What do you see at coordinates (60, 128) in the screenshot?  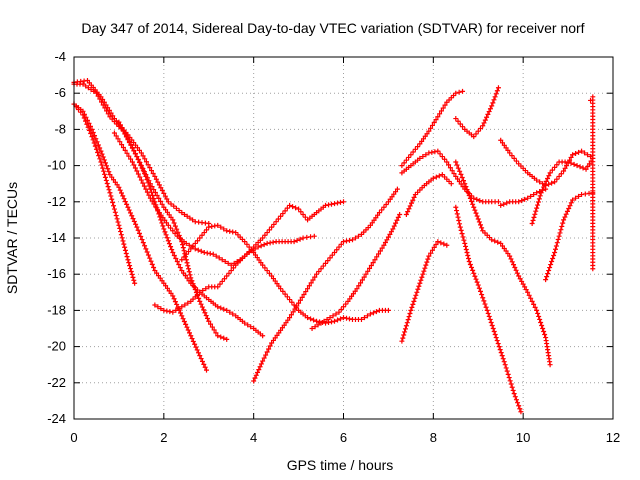 I see `y-tick-label: -8` at bounding box center [60, 128].